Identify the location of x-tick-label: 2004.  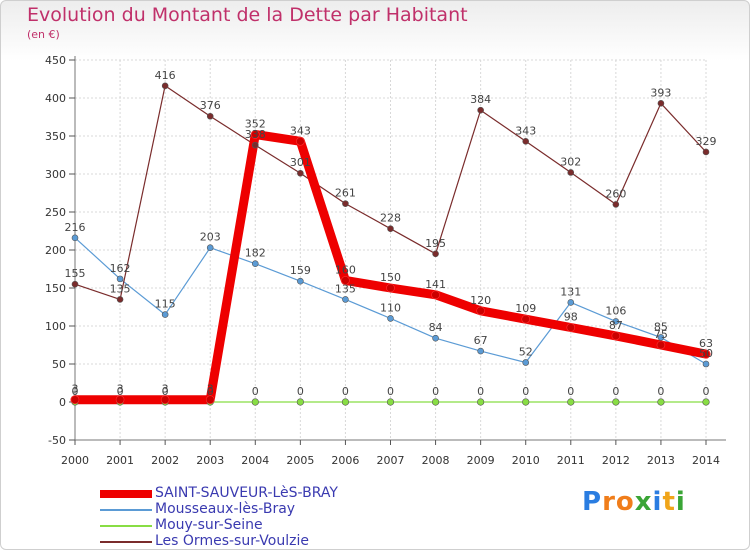
(255, 460).